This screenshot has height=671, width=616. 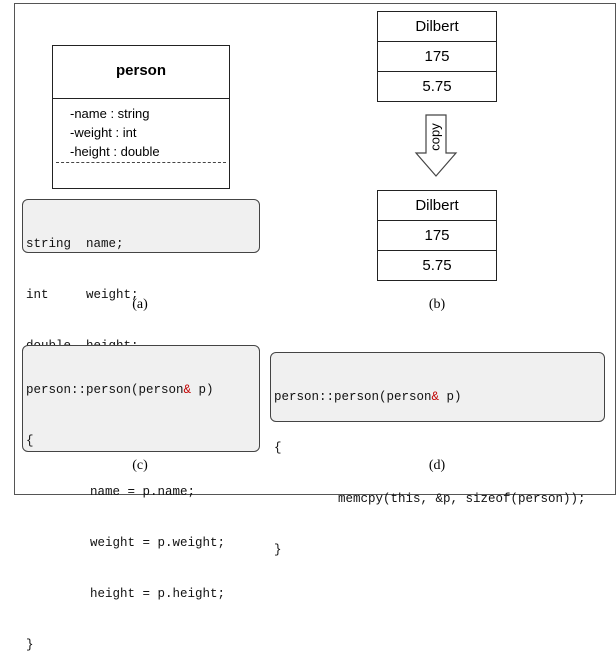 I want to click on caption: (d), so click(x=437, y=465).